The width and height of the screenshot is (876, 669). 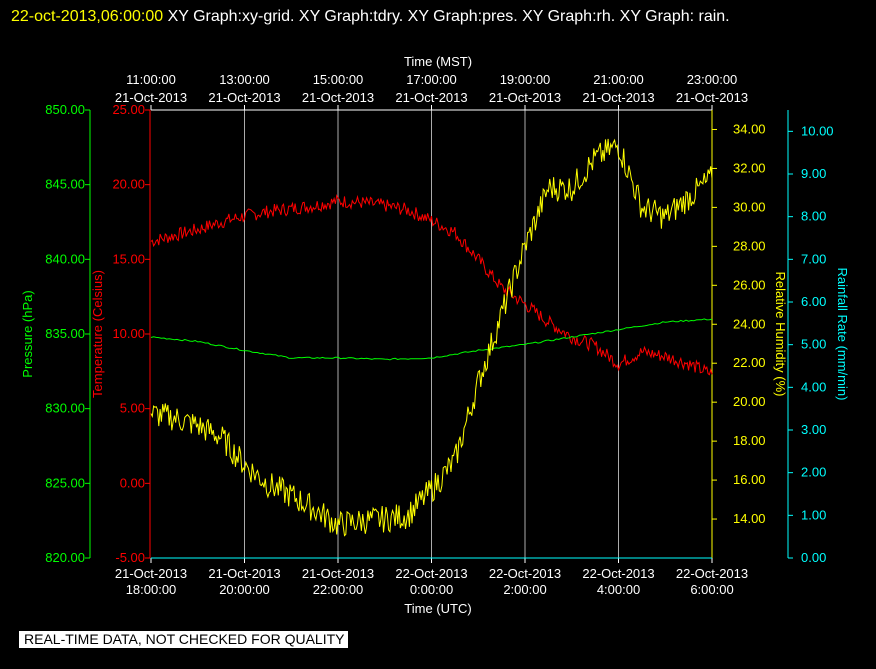 I want to click on humidity-tick-label: 18.00, so click(x=749, y=440).